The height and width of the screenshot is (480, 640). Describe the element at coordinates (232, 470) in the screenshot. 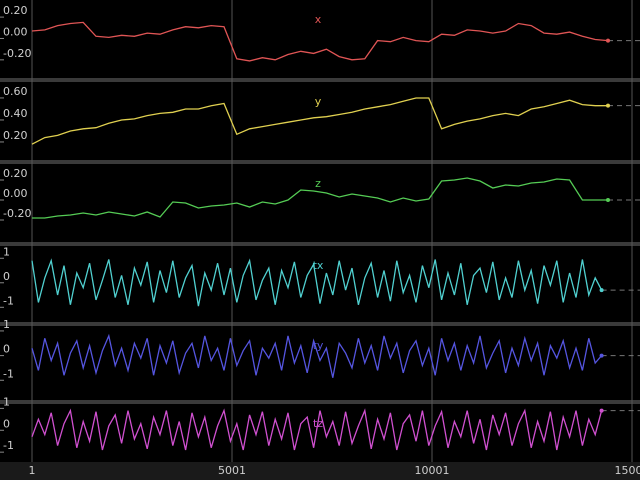

I see `x-tick-label: 5001` at that location.